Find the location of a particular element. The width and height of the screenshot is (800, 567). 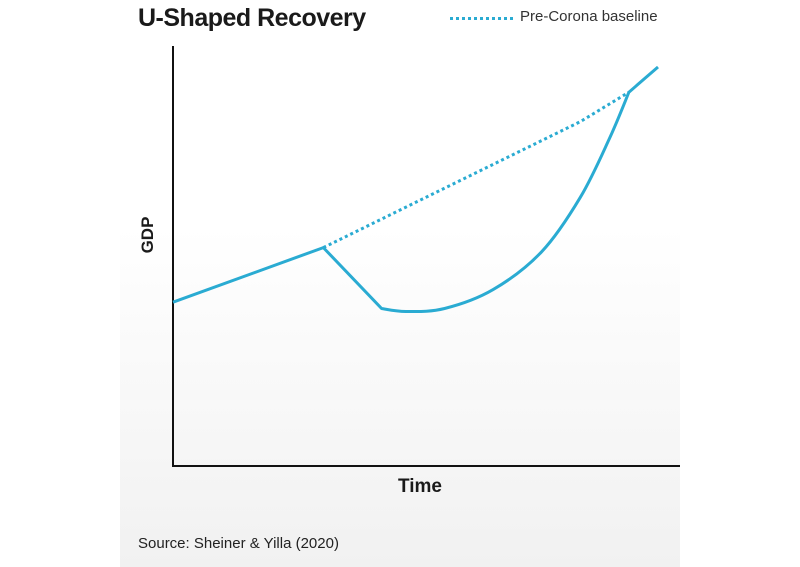

legend-dotted-line is located at coordinates (481, 18).